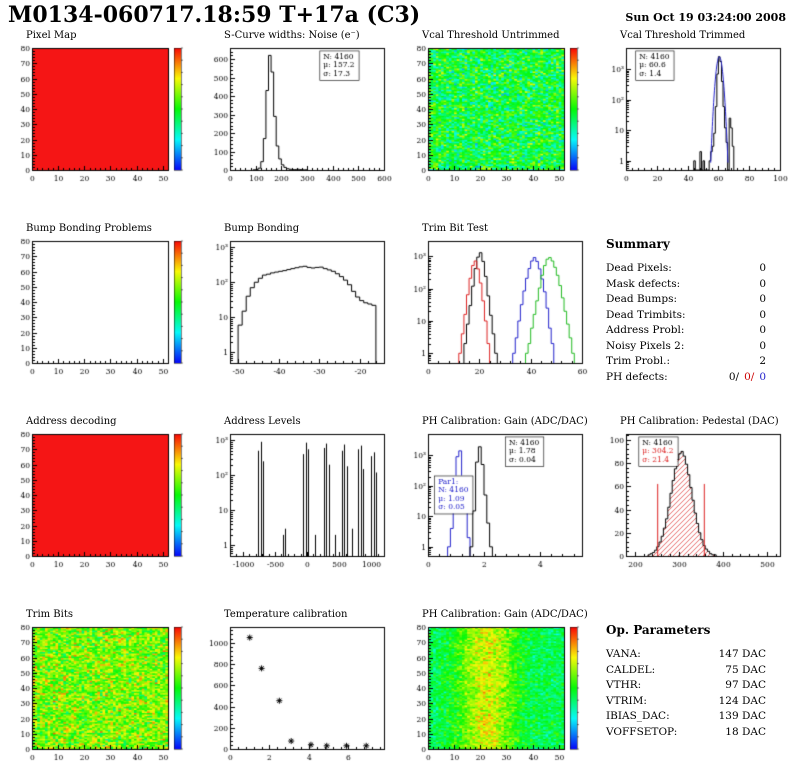  I want to click on plot-ph-gain-map: PH Calibration: Gain (ADC/DAC), so click(497, 690).